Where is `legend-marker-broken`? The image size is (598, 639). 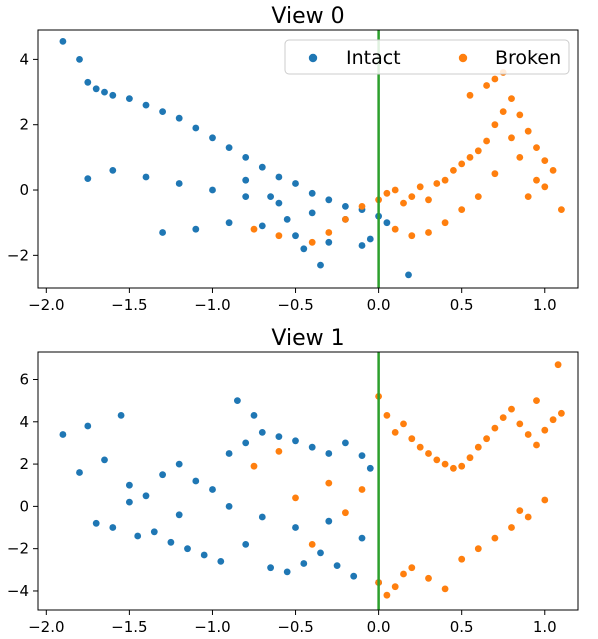
legend-marker-broken is located at coordinates (463, 58).